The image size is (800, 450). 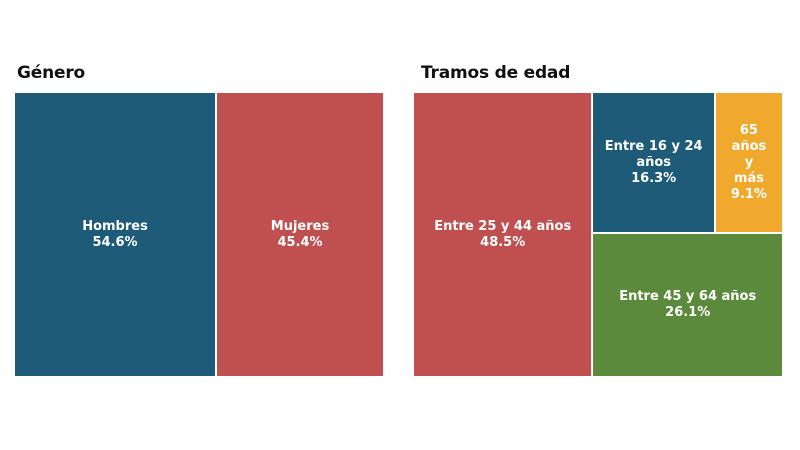 I want to click on tile-label: Entre 25 y 44 años, so click(x=503, y=226).